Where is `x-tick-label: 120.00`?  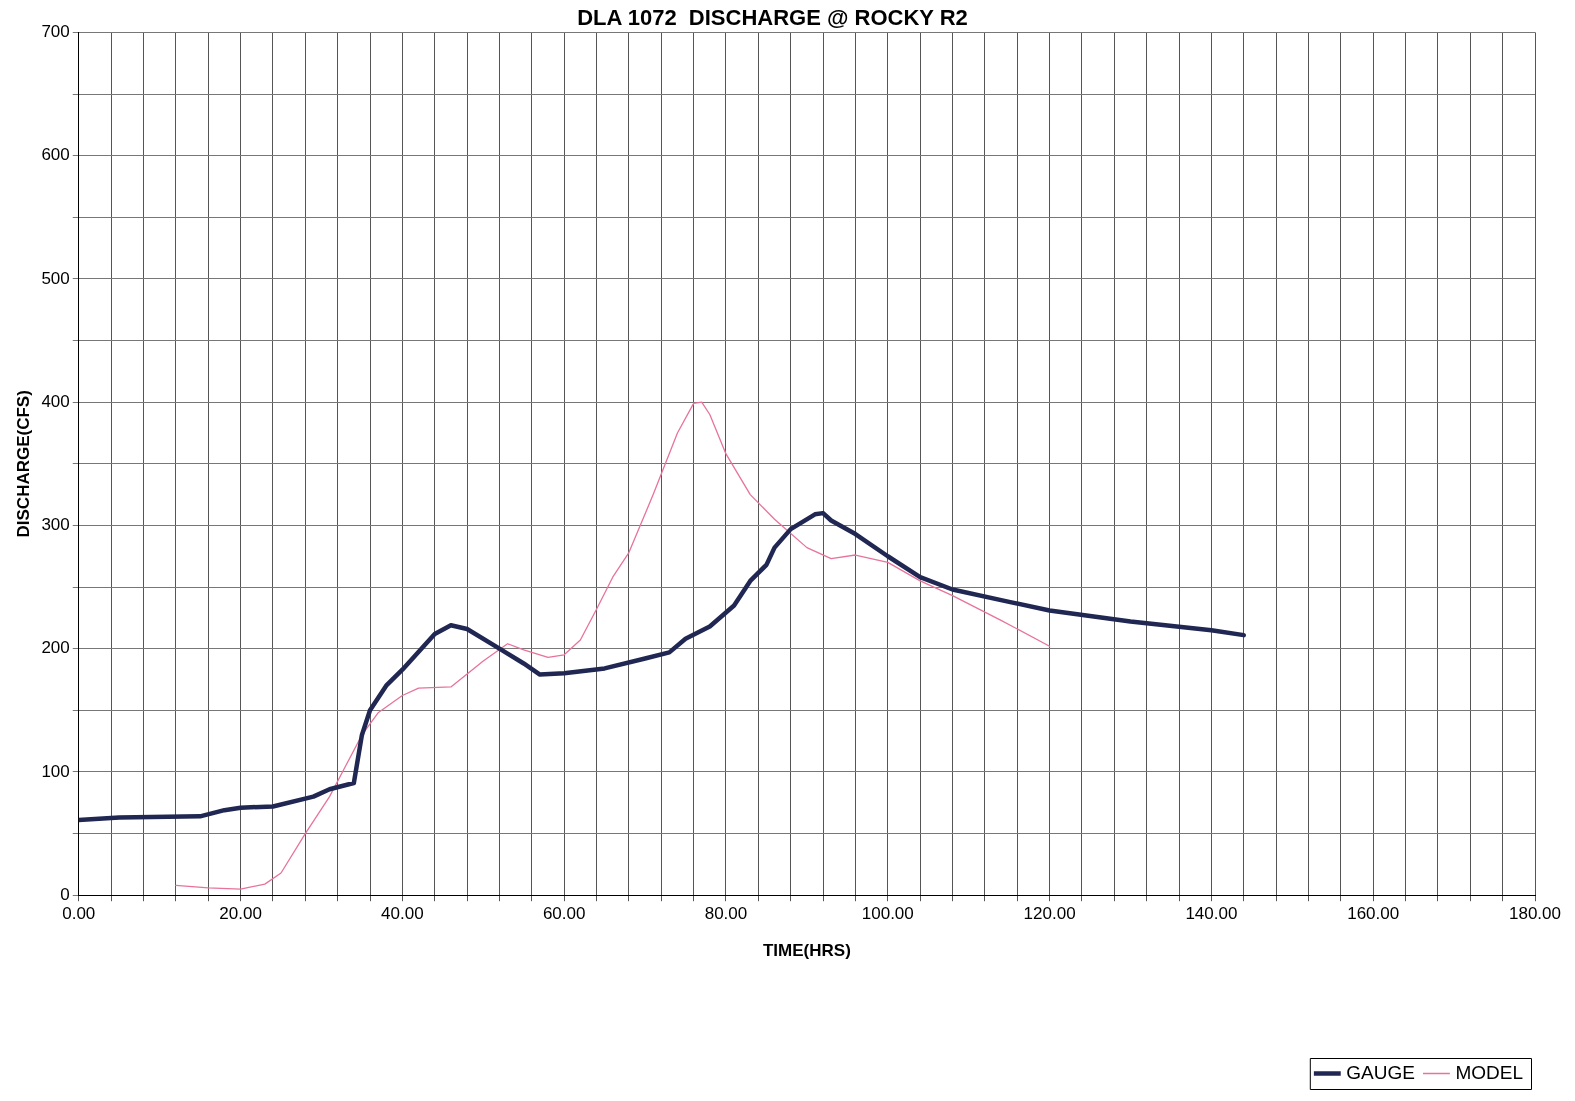 x-tick-label: 120.00 is located at coordinates (1049, 914).